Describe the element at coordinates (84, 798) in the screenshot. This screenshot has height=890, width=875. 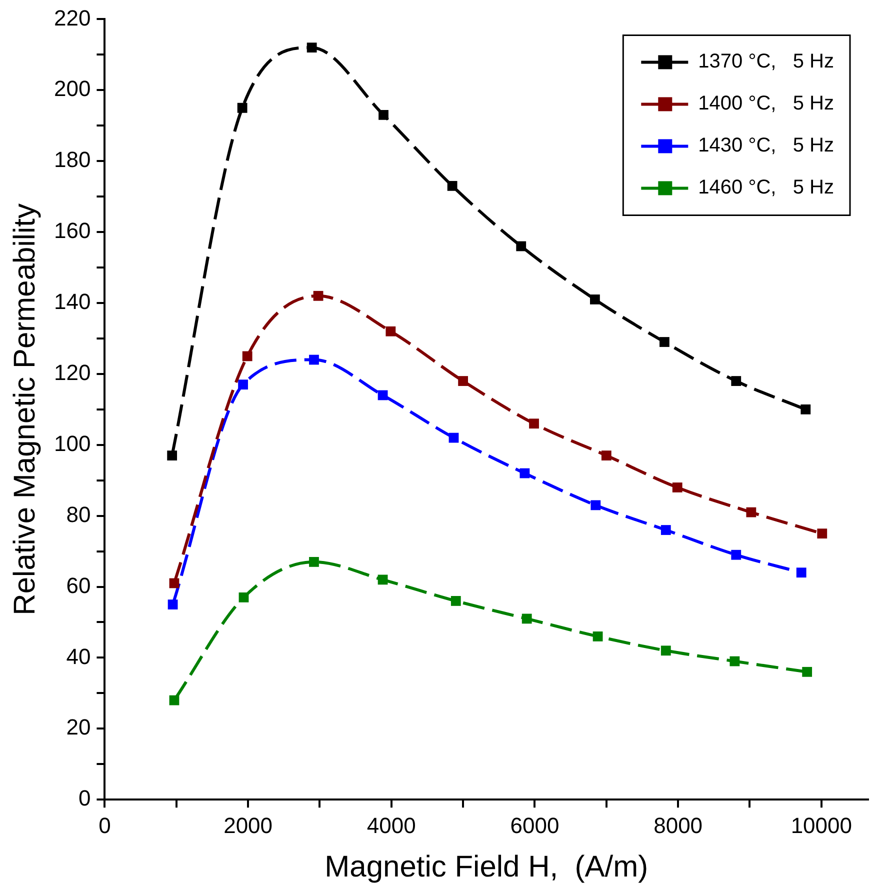
I see `y-tick-label: 0` at that location.